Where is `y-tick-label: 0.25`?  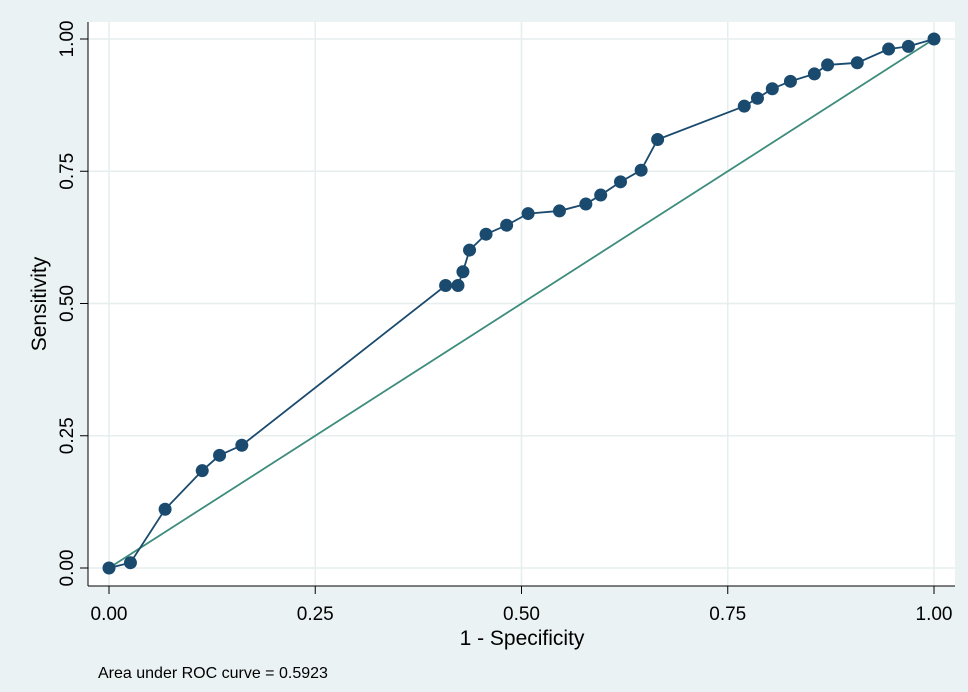
y-tick-label: 0.25 is located at coordinates (67, 435).